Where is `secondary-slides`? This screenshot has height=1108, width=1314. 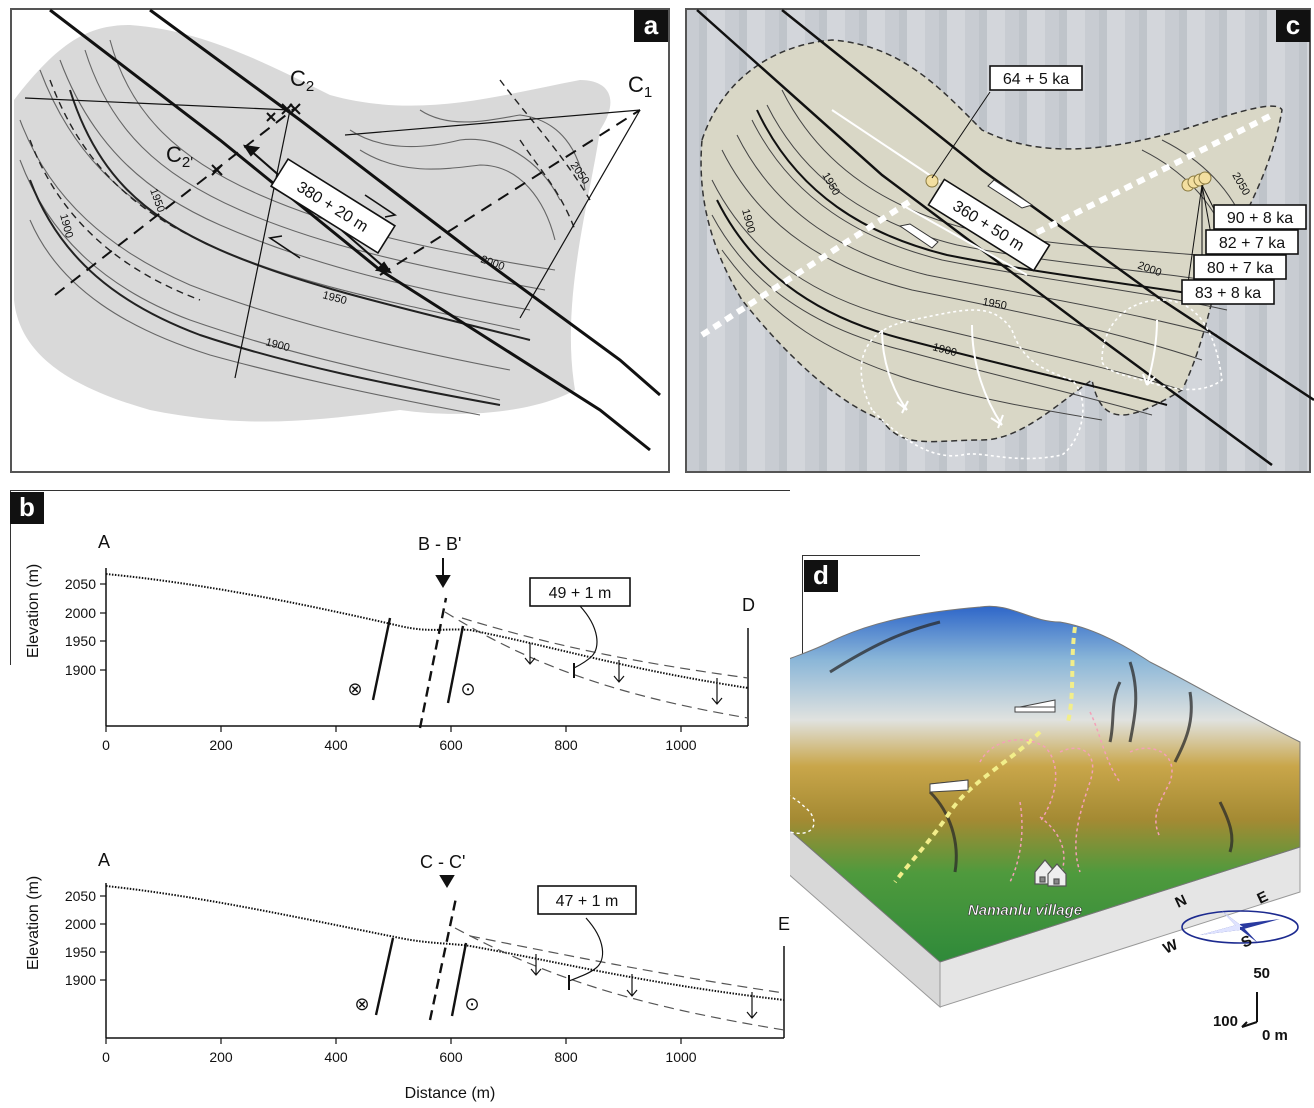
secondary-slides is located at coordinates (1041, 379).